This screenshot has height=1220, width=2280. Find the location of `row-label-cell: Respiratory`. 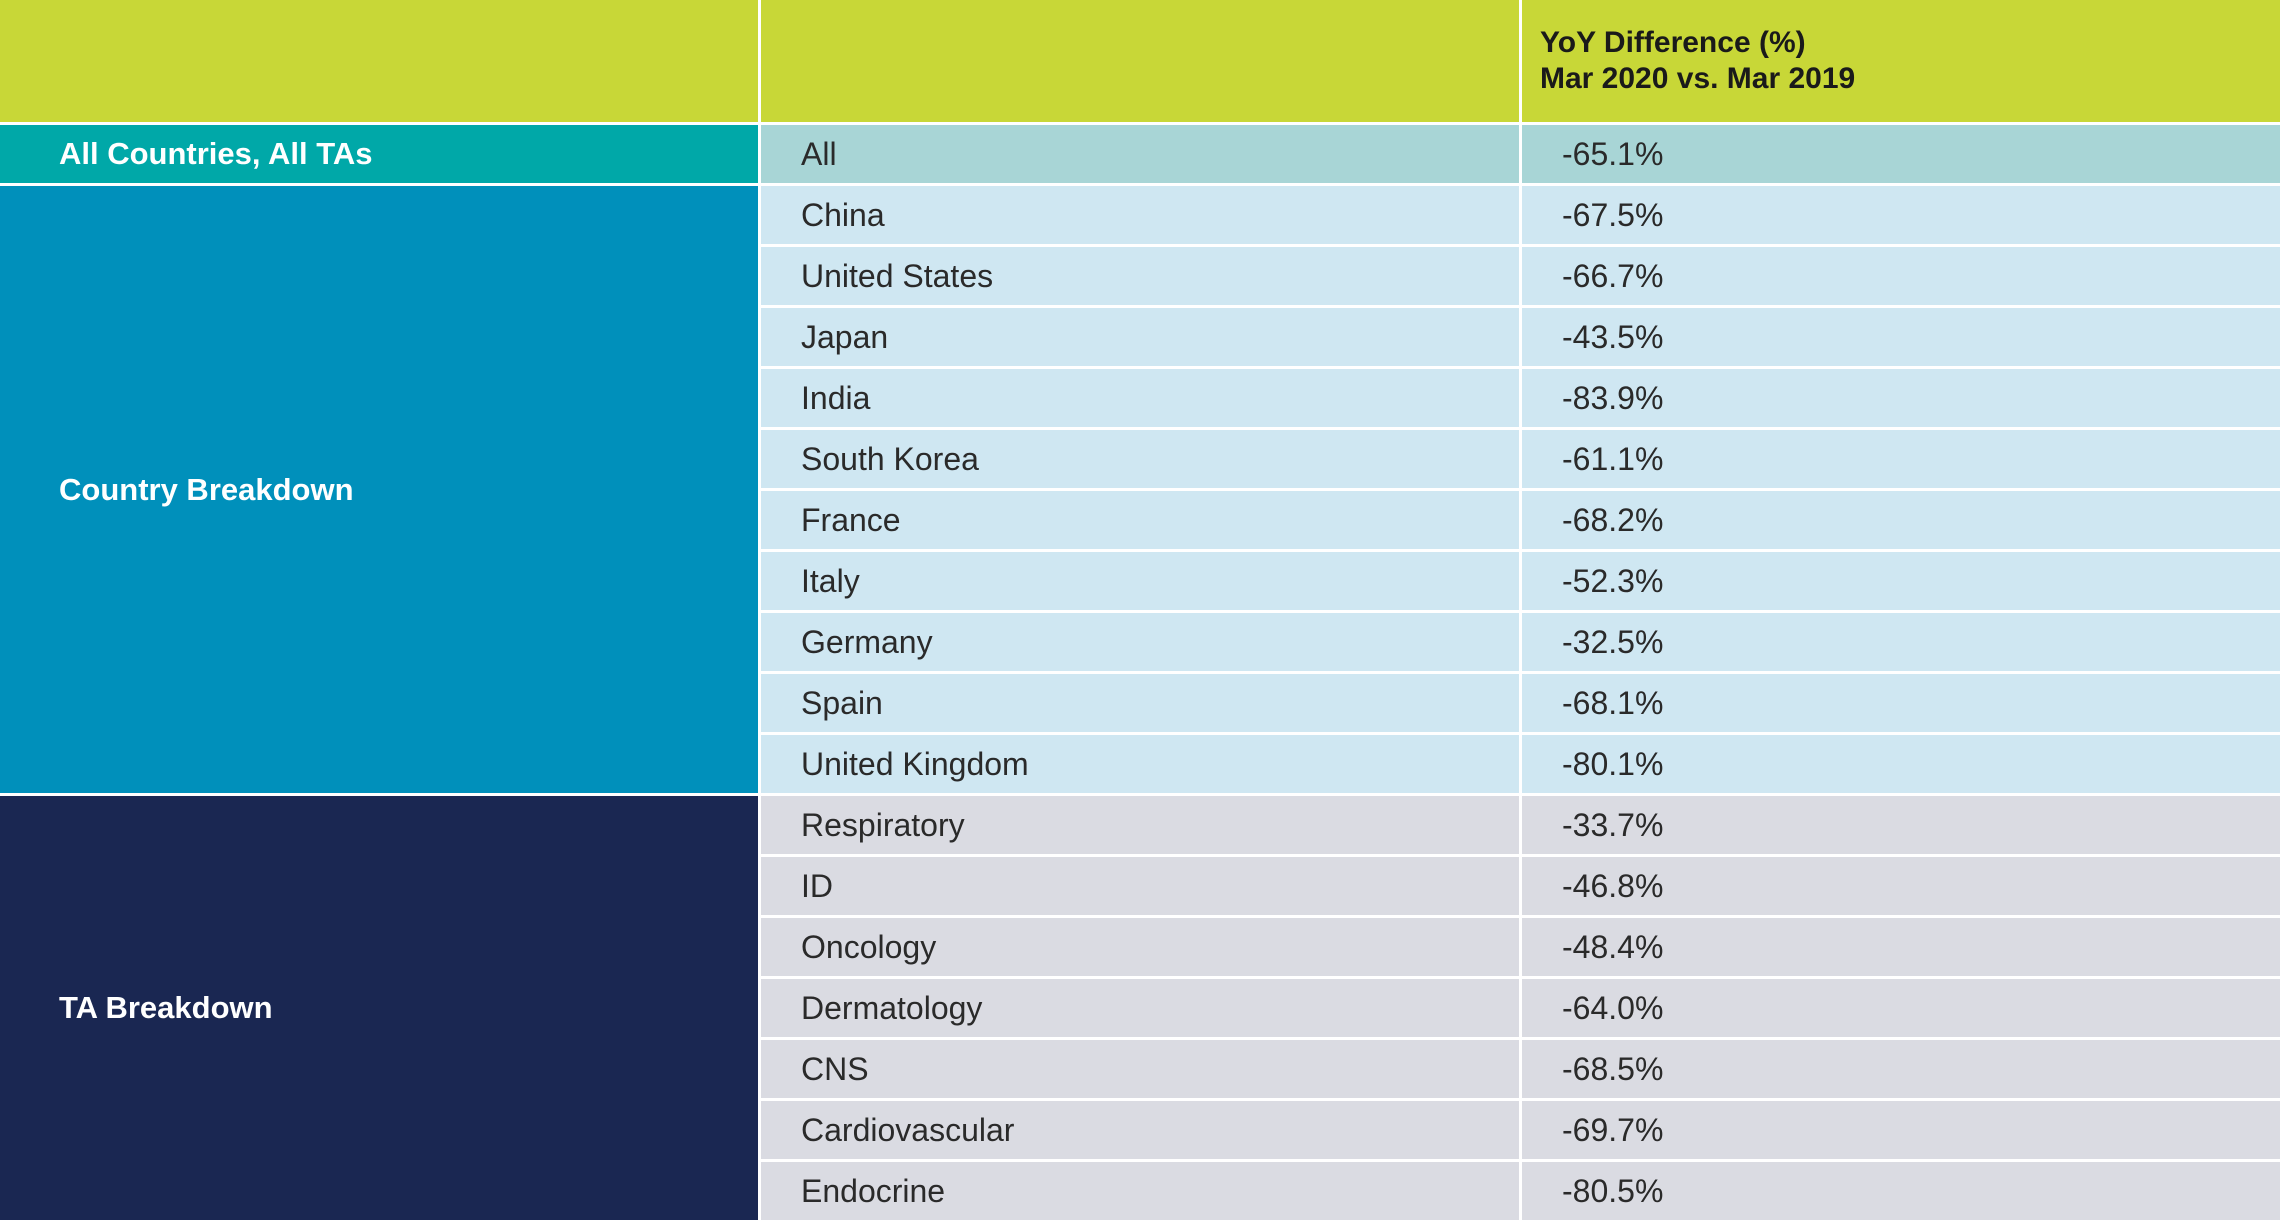

row-label-cell: Respiratory is located at coordinates (1140, 825).